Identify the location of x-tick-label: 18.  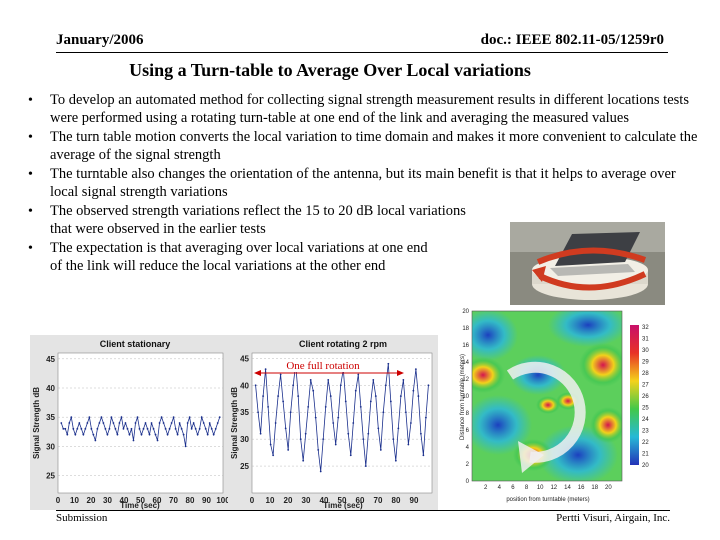
(594, 488).